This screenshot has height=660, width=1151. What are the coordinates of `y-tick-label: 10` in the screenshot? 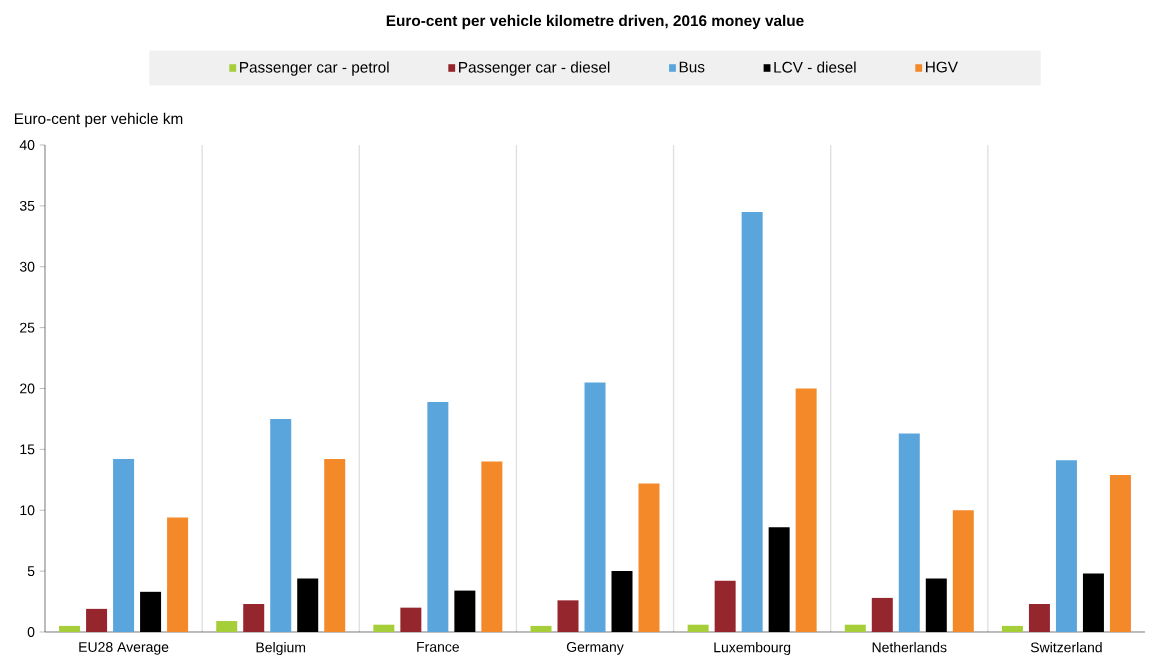 It's located at (27, 510).